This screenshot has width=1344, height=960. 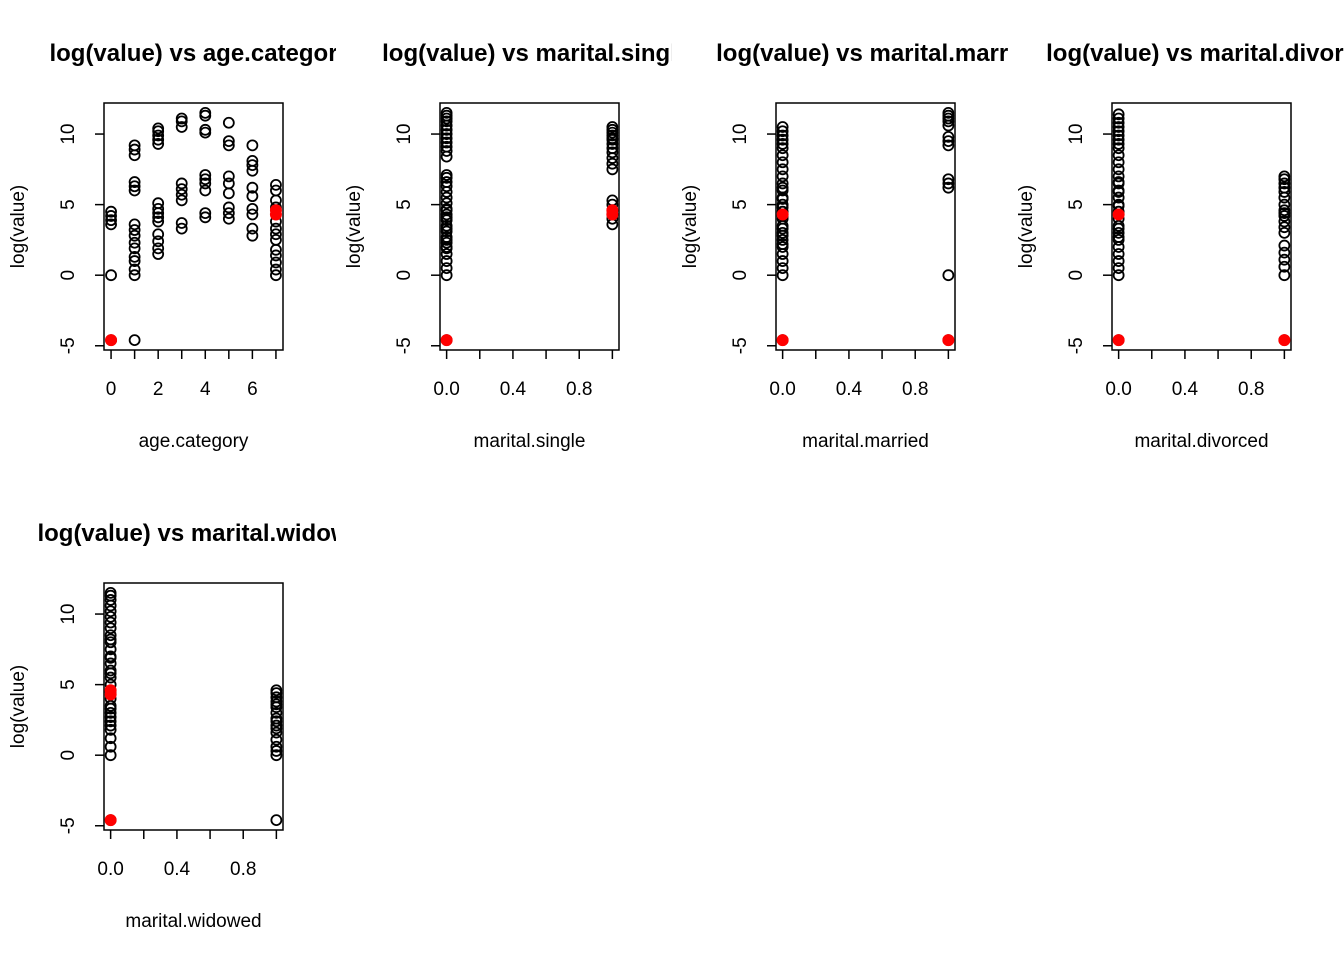 What do you see at coordinates (193, 921) in the screenshot?
I see `x-axis-label: marital.widowed` at bounding box center [193, 921].